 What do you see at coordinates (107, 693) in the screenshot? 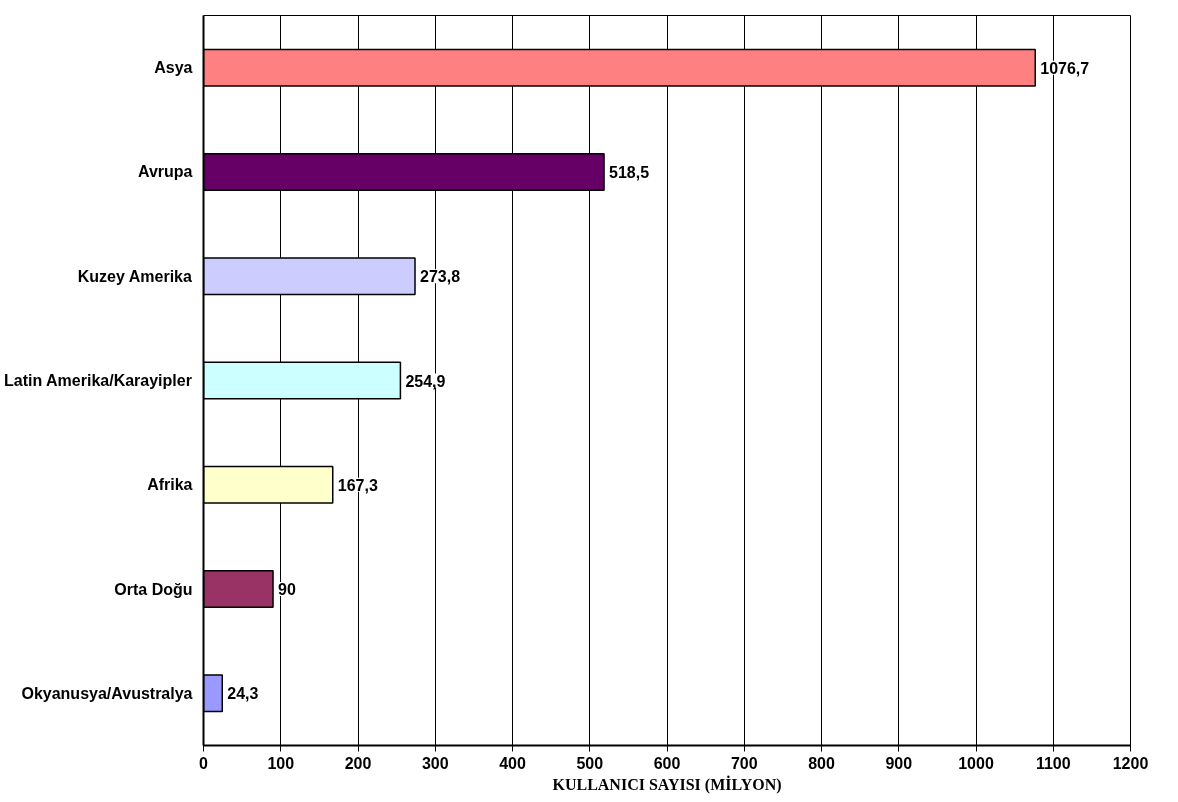
I see `y-tick-label: Okyanusya/Avustralya` at bounding box center [107, 693].